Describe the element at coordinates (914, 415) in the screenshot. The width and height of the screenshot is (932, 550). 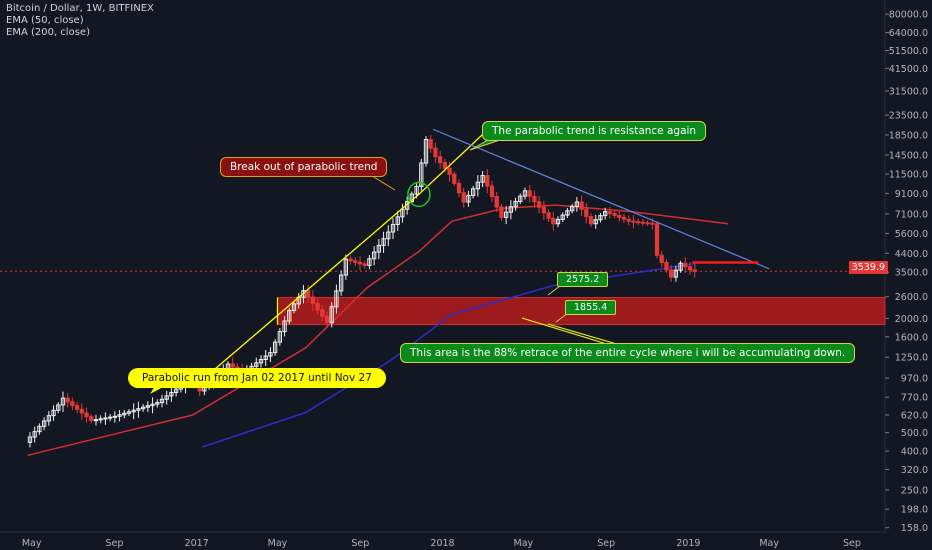
I see `price-tick-label: 620.0` at that location.